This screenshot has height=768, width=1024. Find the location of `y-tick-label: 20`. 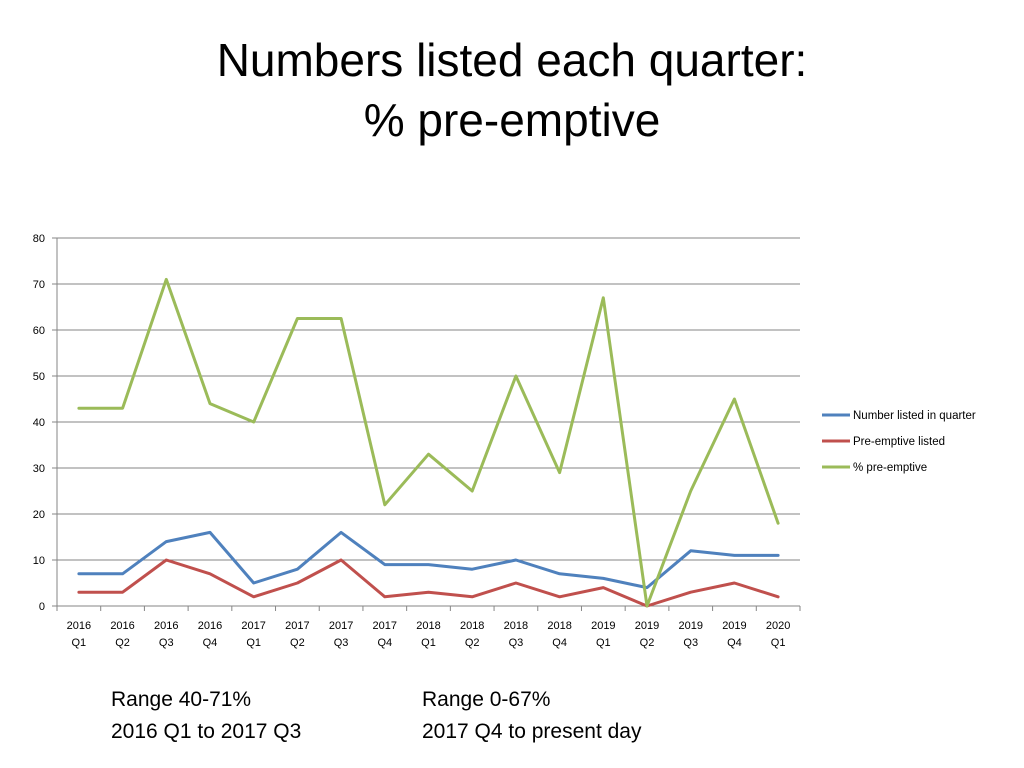

y-tick-label: 20 is located at coordinates (39, 515).